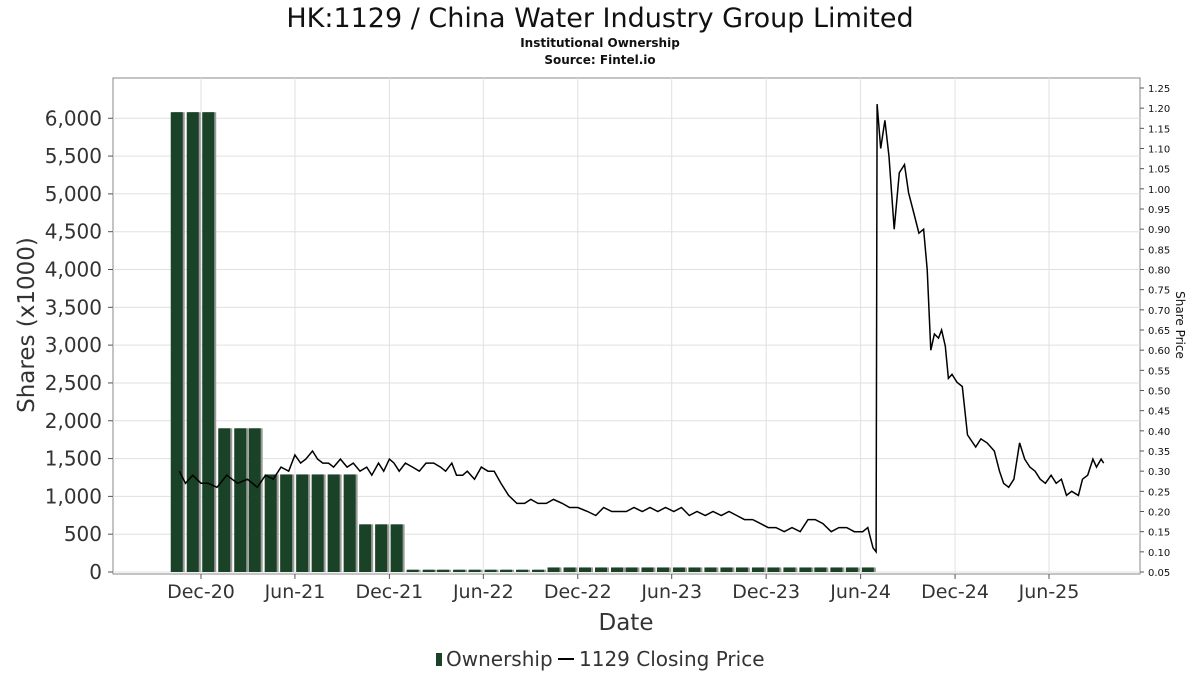 This screenshot has height=675, width=1200. I want to click on x-tick-label: Jun-21, so click(295, 592).